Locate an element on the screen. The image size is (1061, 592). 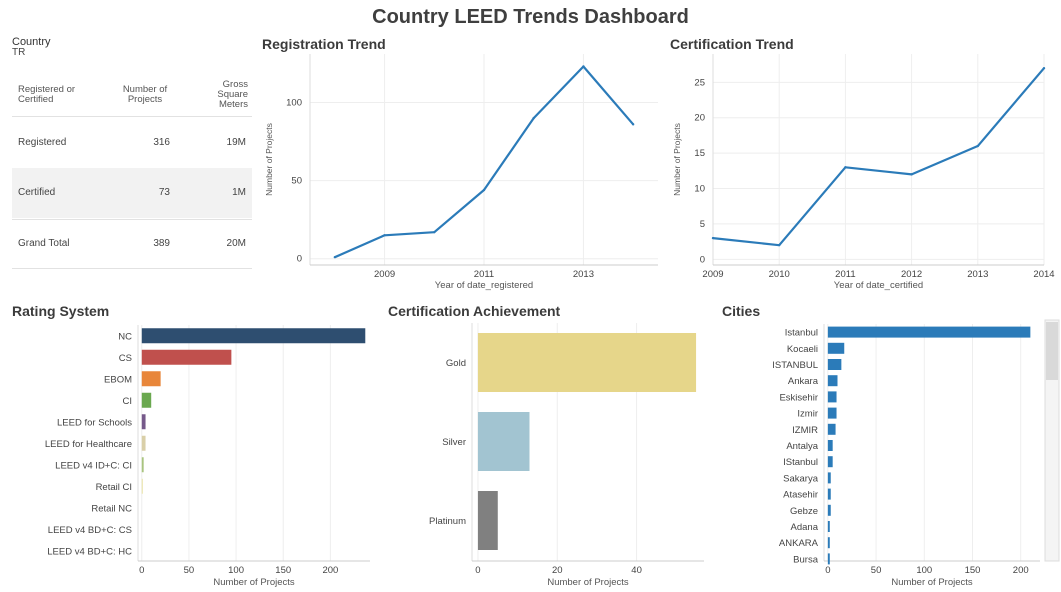
scrollbar-track is located at coordinates (1052, 440).